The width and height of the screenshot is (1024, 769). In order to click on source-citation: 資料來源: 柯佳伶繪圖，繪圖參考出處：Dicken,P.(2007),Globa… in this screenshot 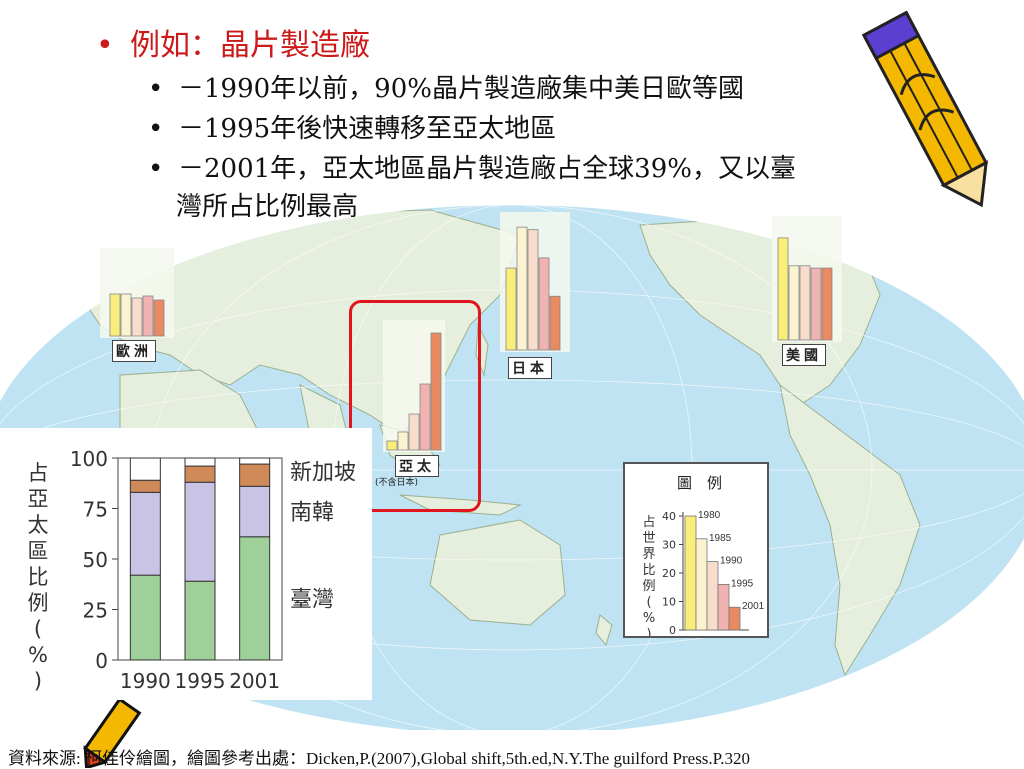, I will do `click(379, 758)`.